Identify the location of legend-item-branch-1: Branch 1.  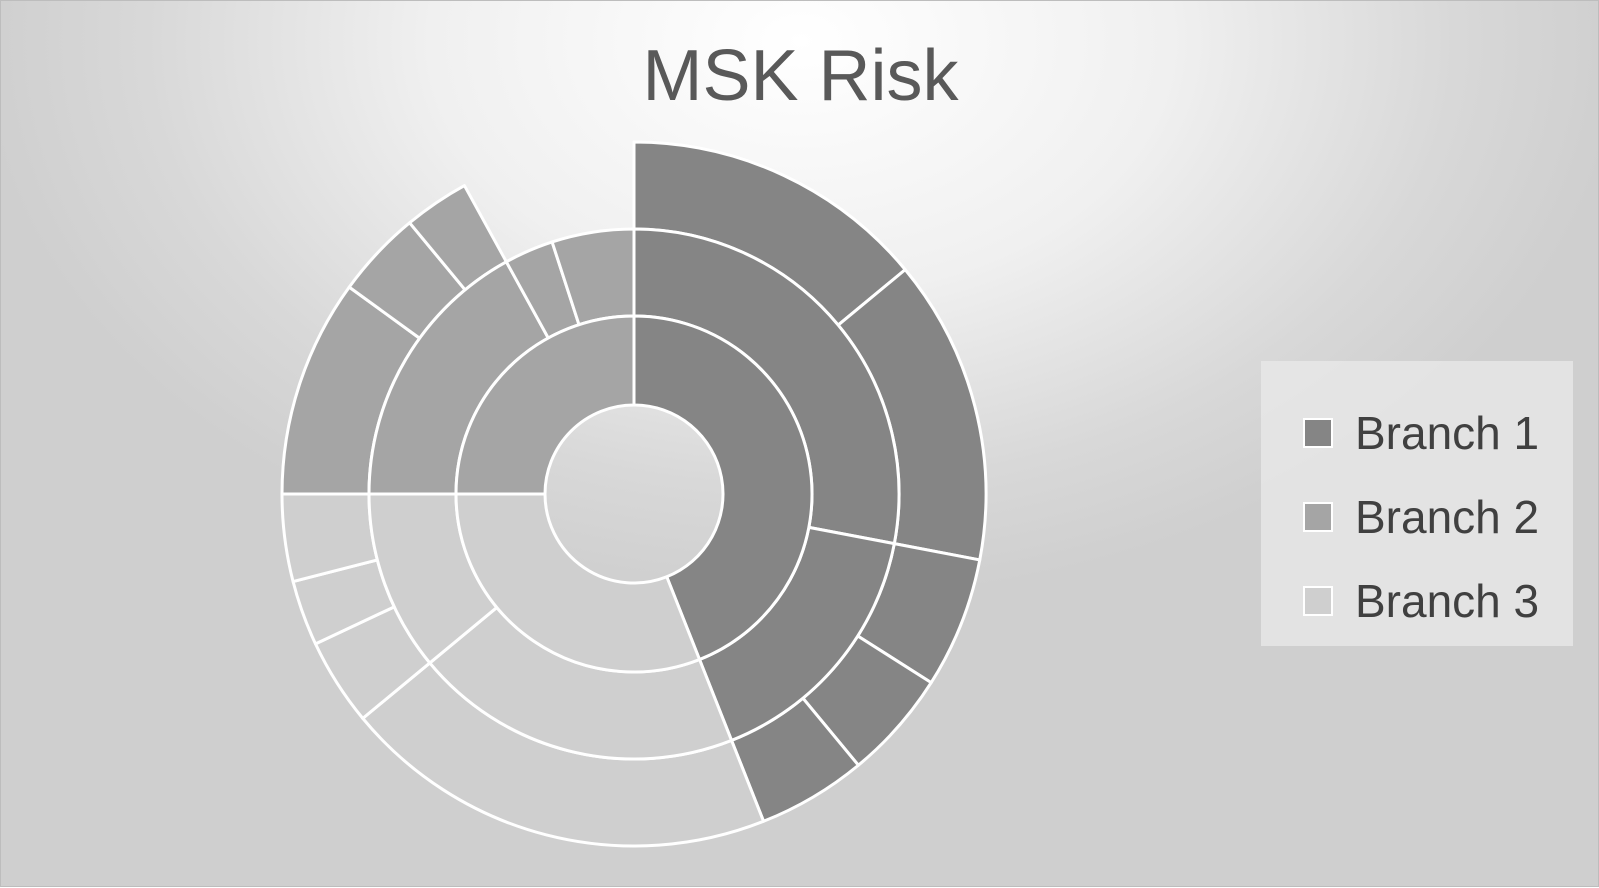
(1438, 433).